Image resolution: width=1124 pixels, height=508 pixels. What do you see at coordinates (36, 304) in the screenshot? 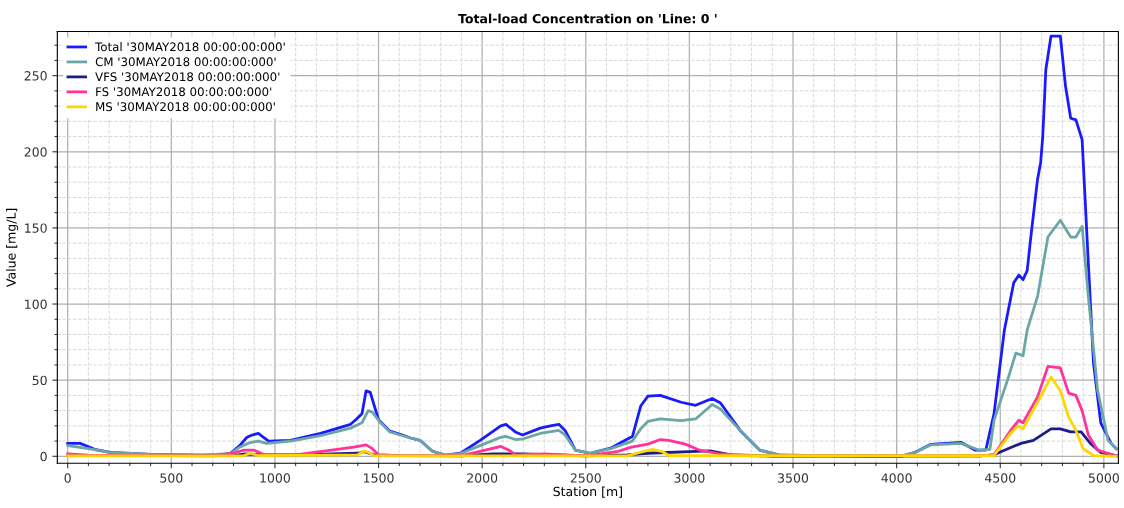
I see `y-tick-label: 100` at bounding box center [36, 304].